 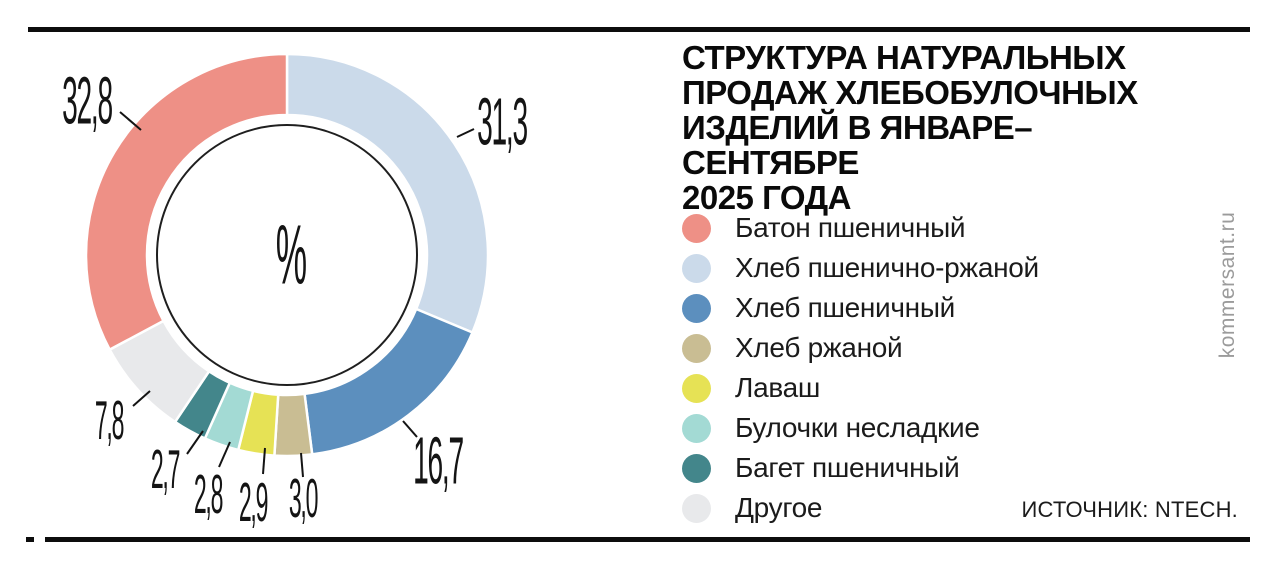 What do you see at coordinates (291, 254) in the screenshot?
I see `donut-center-unit: %` at bounding box center [291, 254].